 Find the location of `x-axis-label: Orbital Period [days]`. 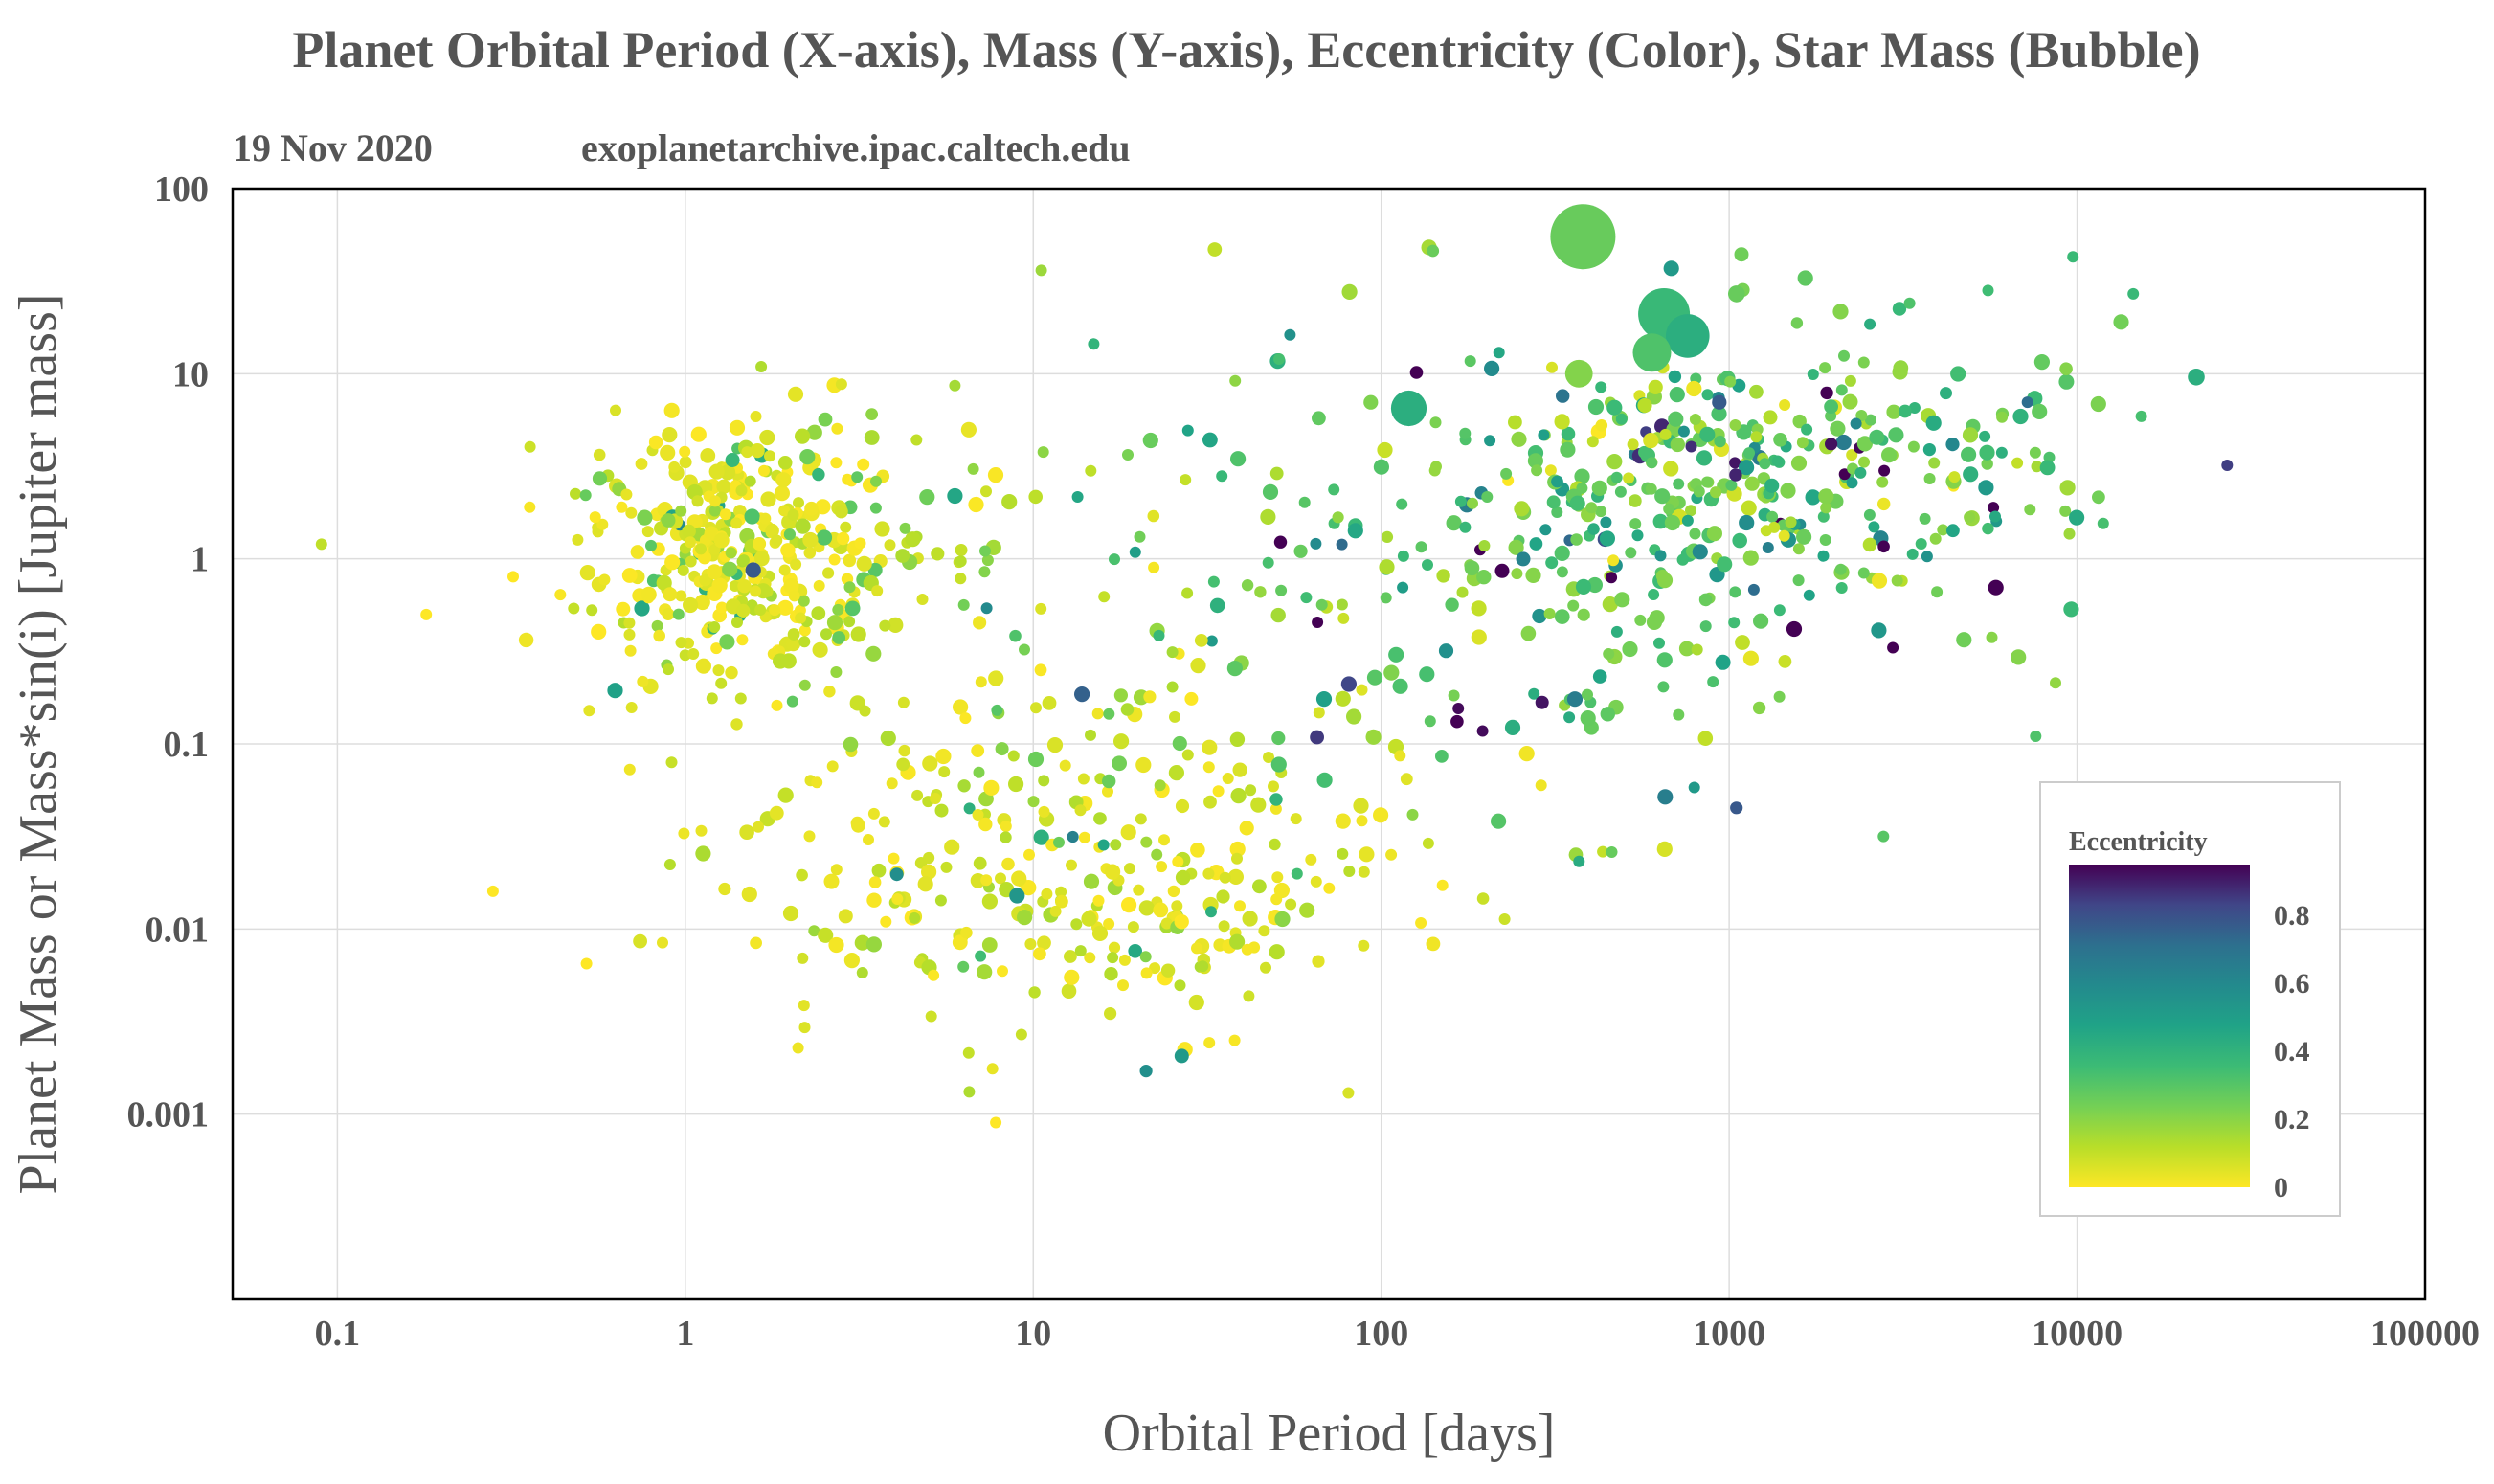

x-axis-label: Orbital Period [days] is located at coordinates (1329, 1433).